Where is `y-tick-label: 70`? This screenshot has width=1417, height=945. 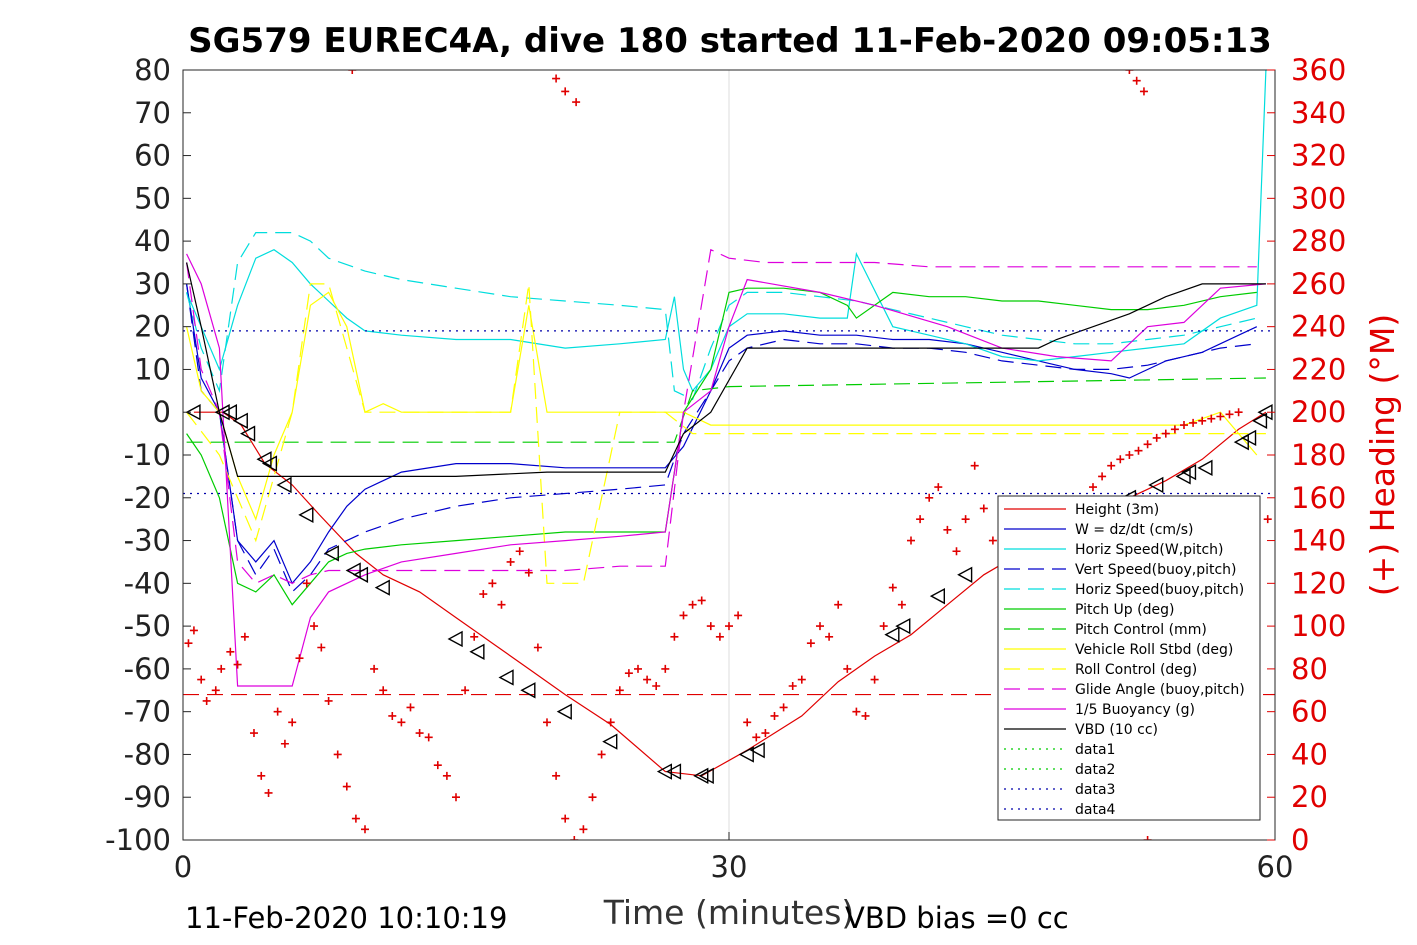
y-tick-label: 70 is located at coordinates (152, 113).